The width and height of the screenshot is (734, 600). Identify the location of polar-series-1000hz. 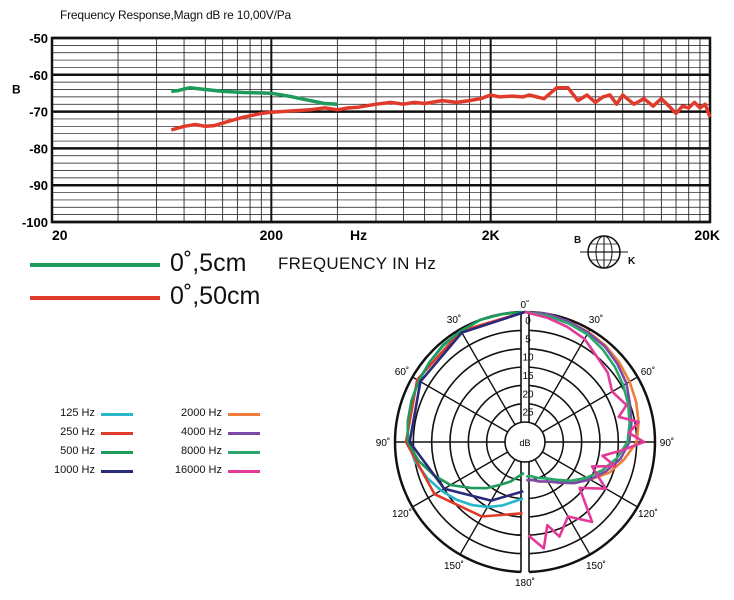
(467, 406).